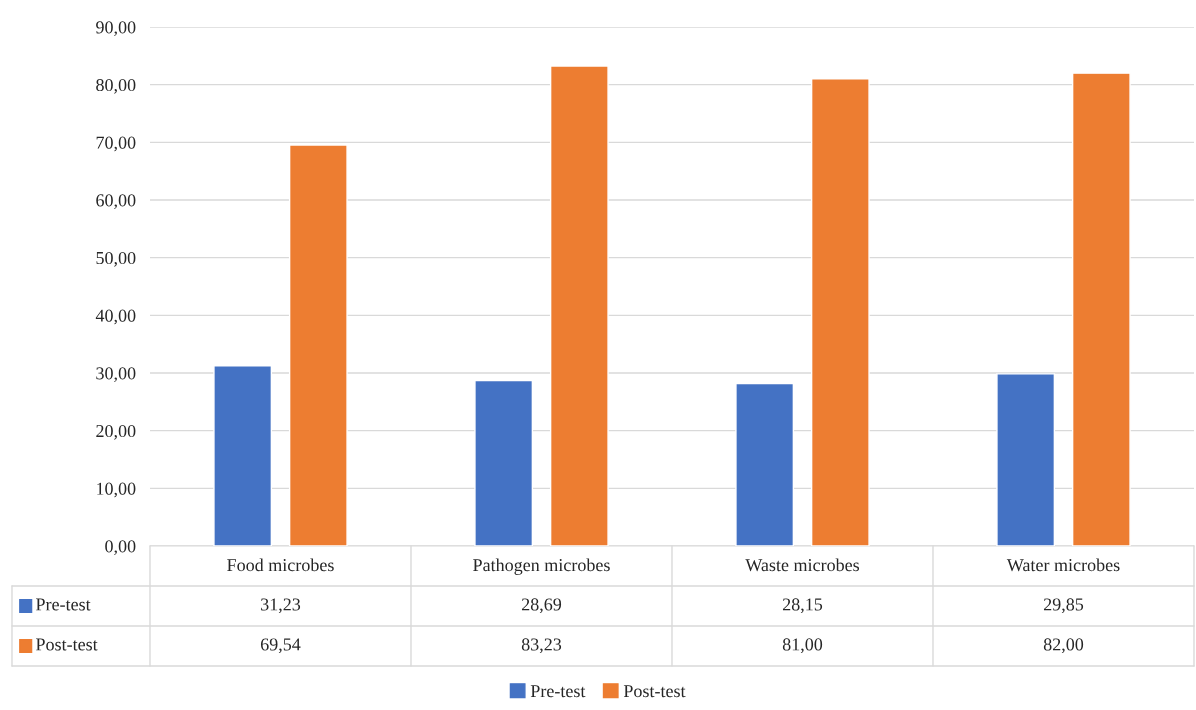  Describe the element at coordinates (116, 432) in the screenshot. I see `y-tick-label: 20,00` at that location.